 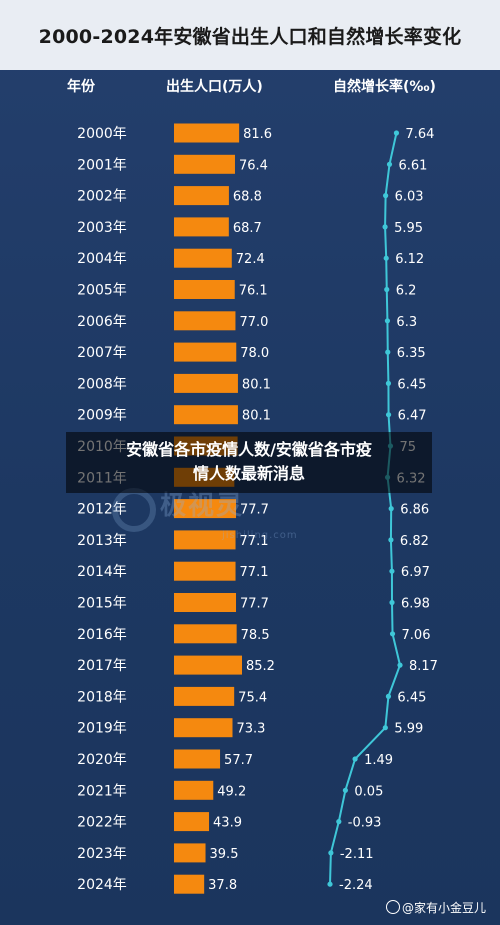 What do you see at coordinates (102, 228) in the screenshot?
I see `year-tick-label: 2003年` at bounding box center [102, 228].